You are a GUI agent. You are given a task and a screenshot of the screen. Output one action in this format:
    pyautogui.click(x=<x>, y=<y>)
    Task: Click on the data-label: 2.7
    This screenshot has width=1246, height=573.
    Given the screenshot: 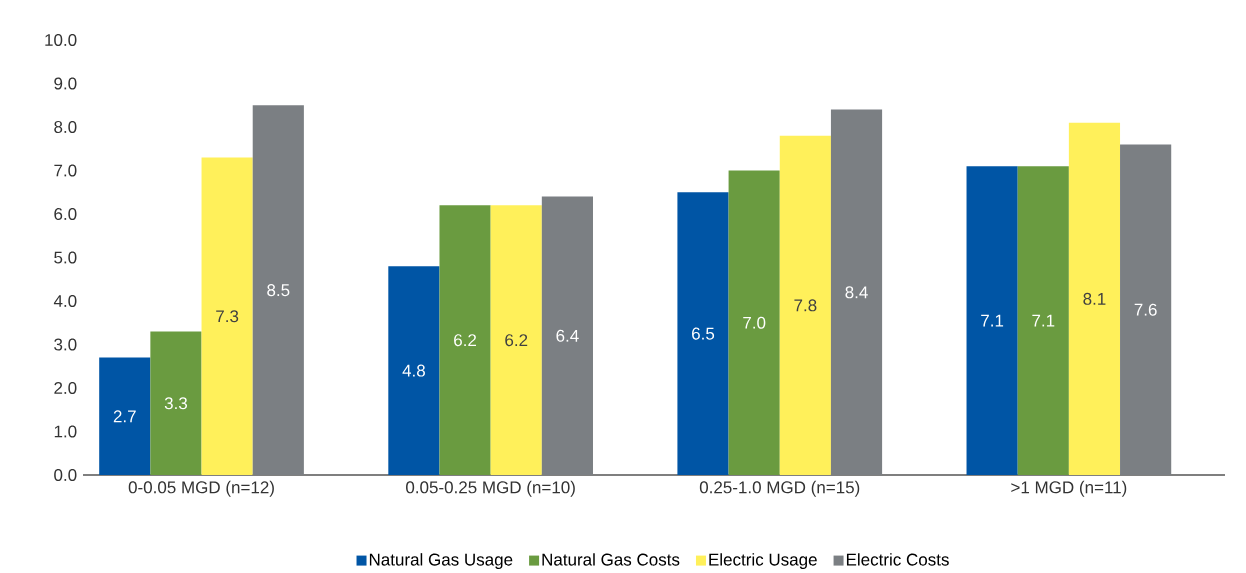 What is the action you would take?
    pyautogui.click(x=124, y=416)
    